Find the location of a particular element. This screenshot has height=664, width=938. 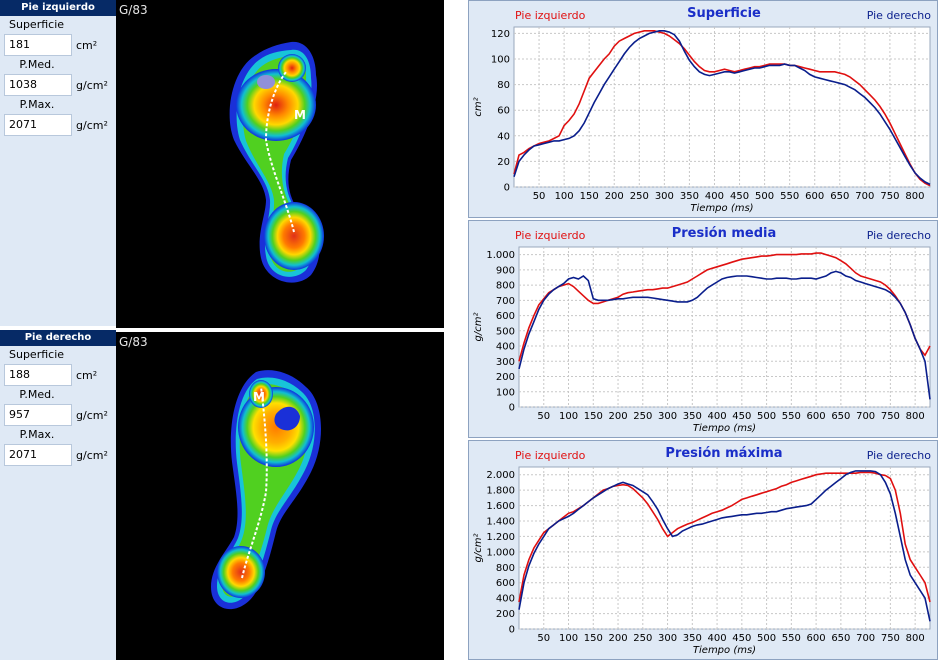

presion-maxima-y-tick-label: 2.000 is located at coordinates (500, 475).